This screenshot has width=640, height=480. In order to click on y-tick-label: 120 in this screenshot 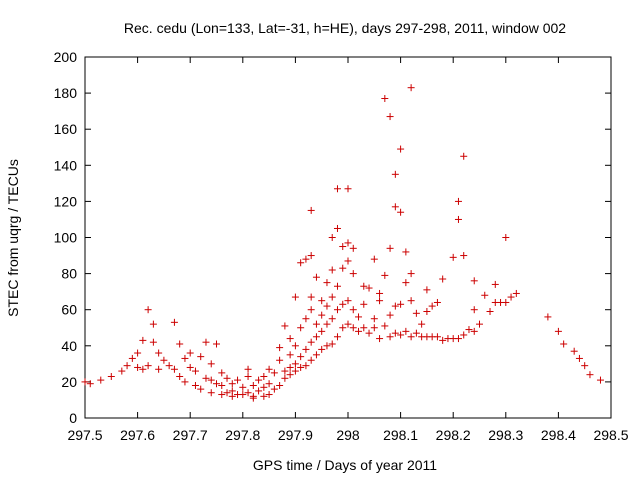, I will do `click(66, 201)`.